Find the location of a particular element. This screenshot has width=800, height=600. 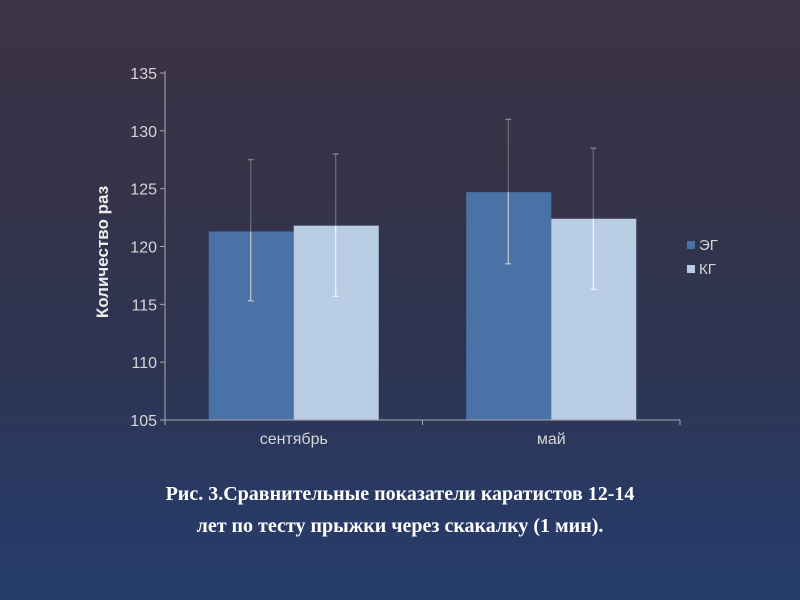

y-tick-label: 110 is located at coordinates (144, 363).